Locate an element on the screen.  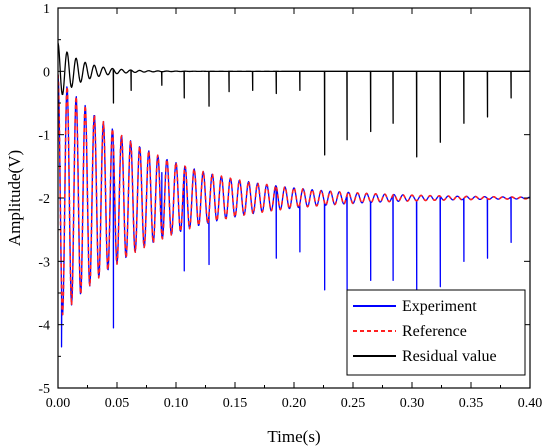
x-tick-label: 0.40 is located at coordinates (530, 403).